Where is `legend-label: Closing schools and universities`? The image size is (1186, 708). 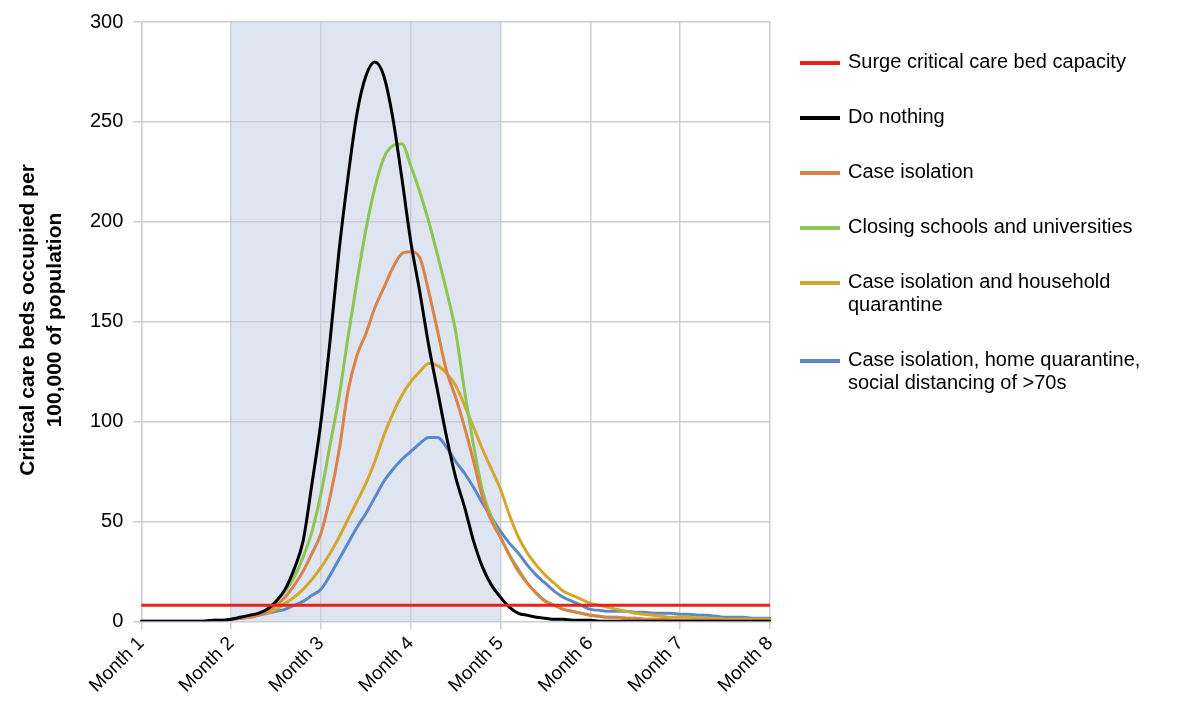
legend-label: Closing schools and universities is located at coordinates (990, 226).